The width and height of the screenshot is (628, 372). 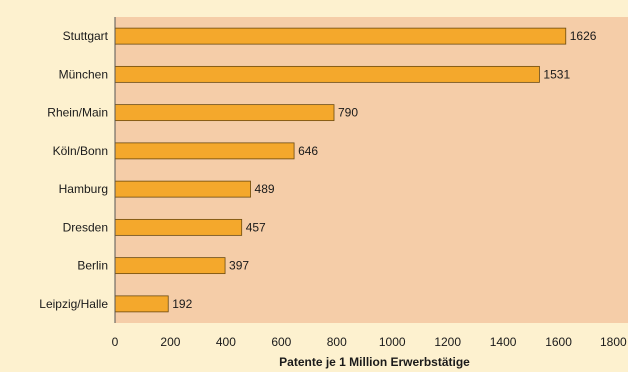 What do you see at coordinates (239, 266) in the screenshot?
I see `value-label: 397` at bounding box center [239, 266].